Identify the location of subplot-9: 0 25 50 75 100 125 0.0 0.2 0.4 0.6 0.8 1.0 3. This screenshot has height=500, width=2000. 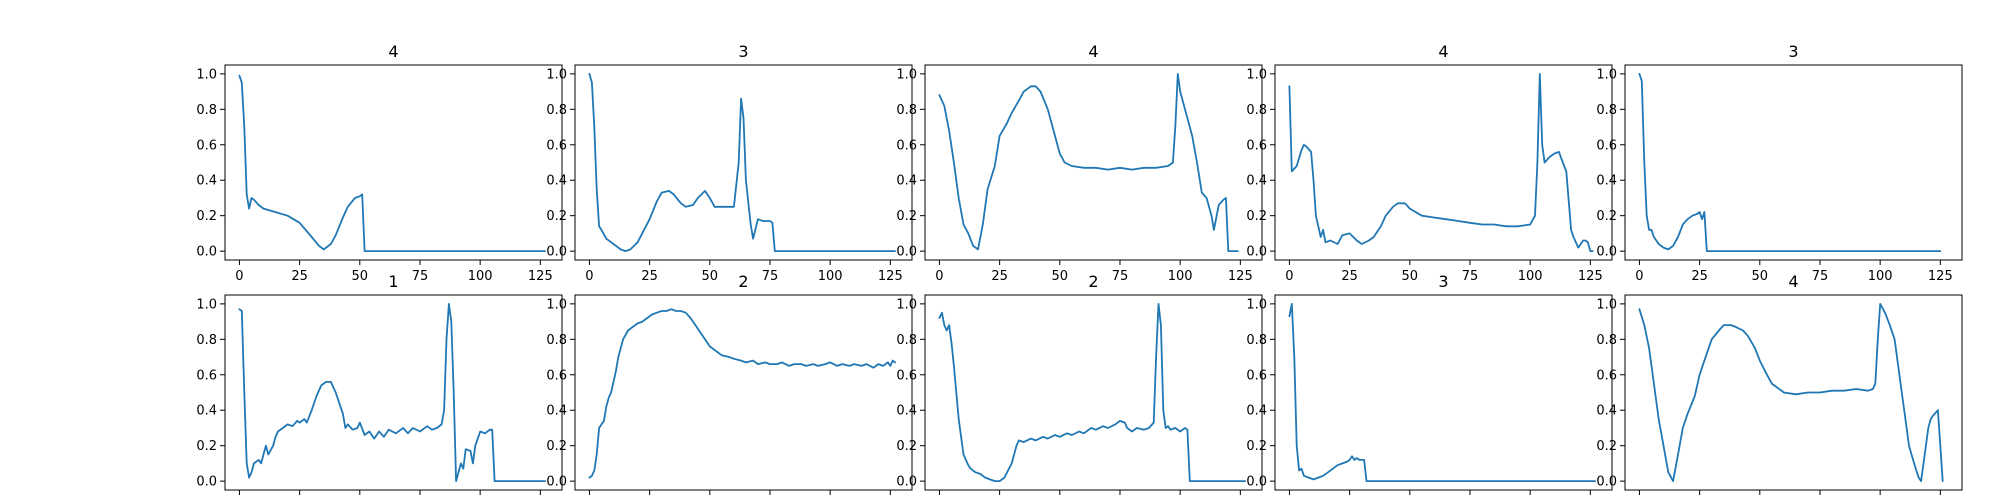
(1429, 386).